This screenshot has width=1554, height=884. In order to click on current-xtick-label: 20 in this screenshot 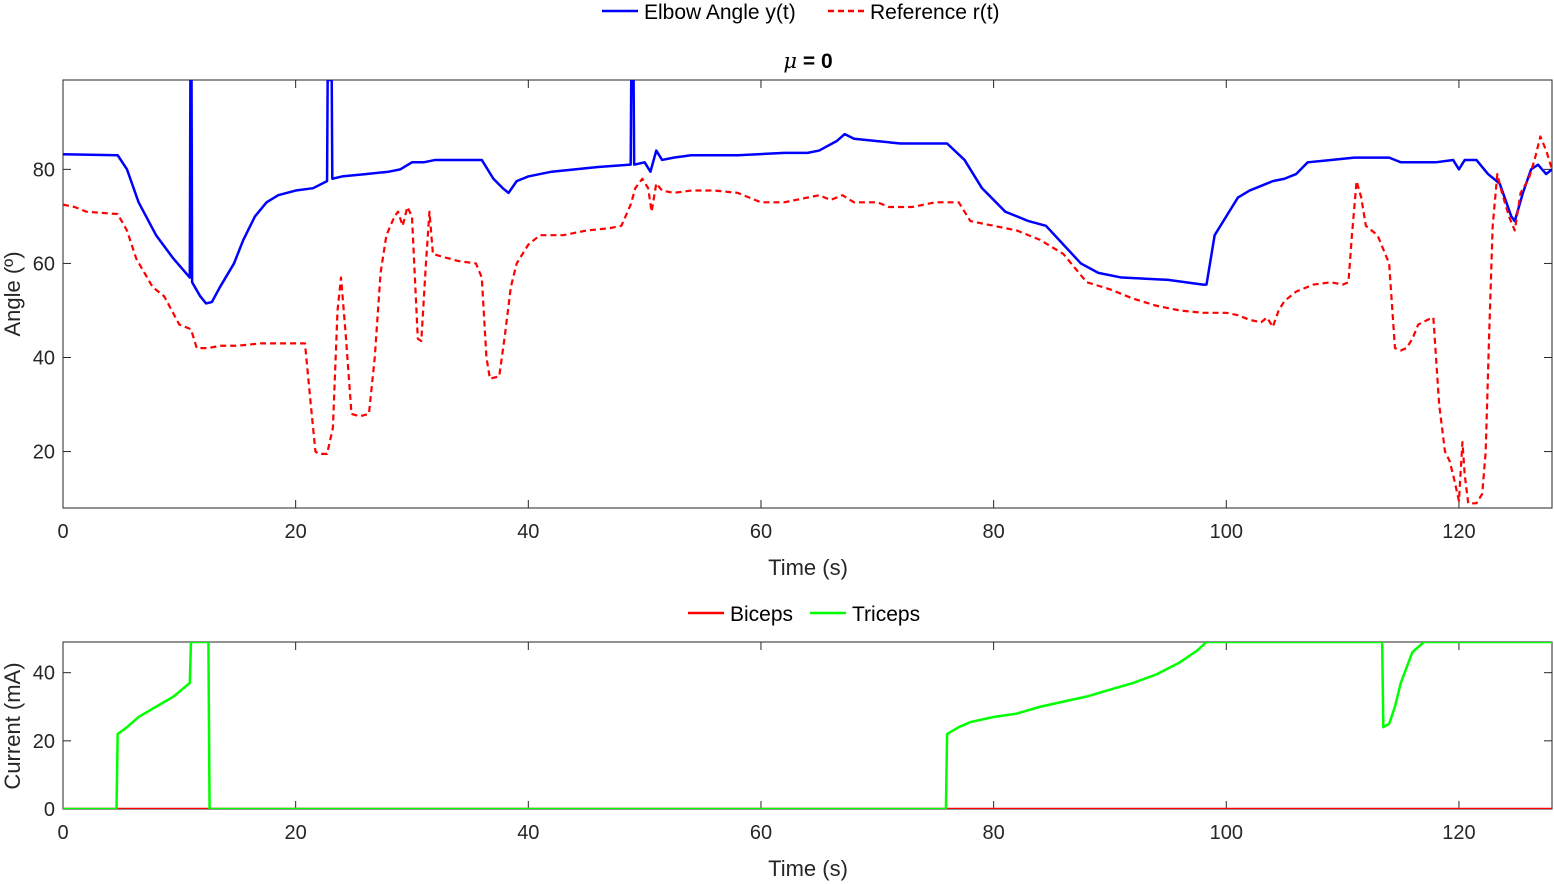, I will do `click(296, 833)`.